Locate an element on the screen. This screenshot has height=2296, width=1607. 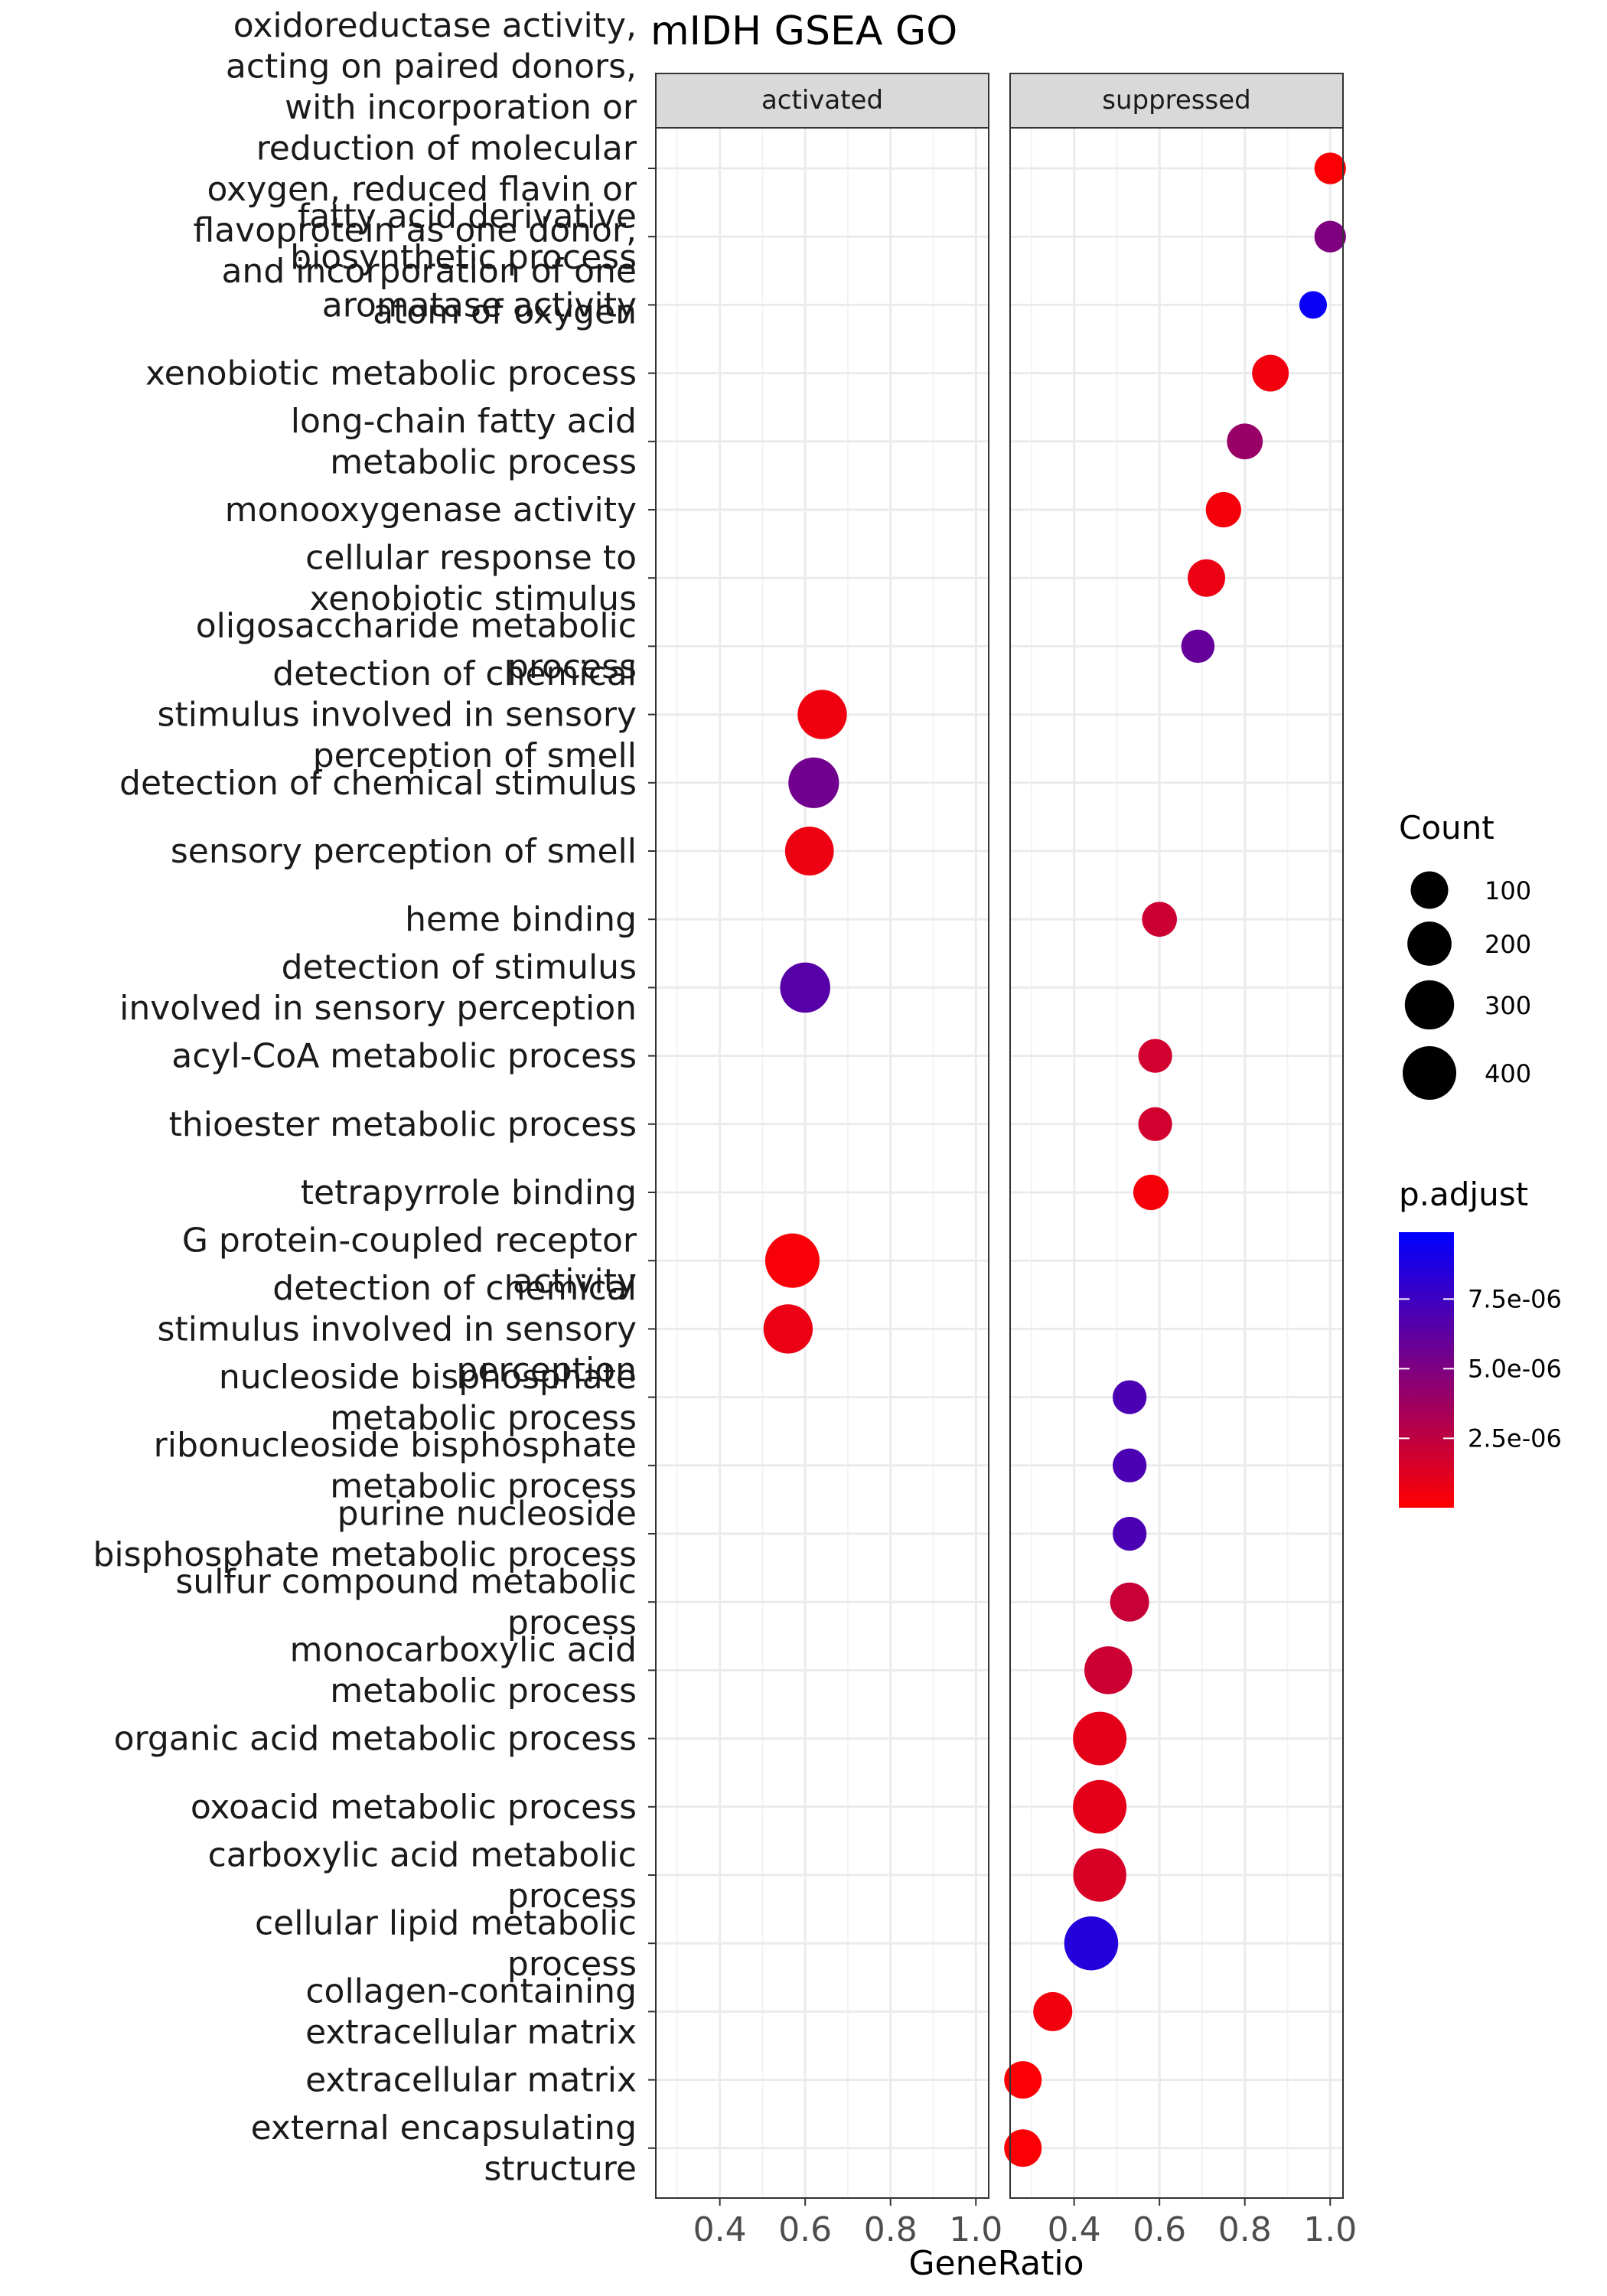
p-adjust-legend-label: 5.0e-06 is located at coordinates (1515, 1368).